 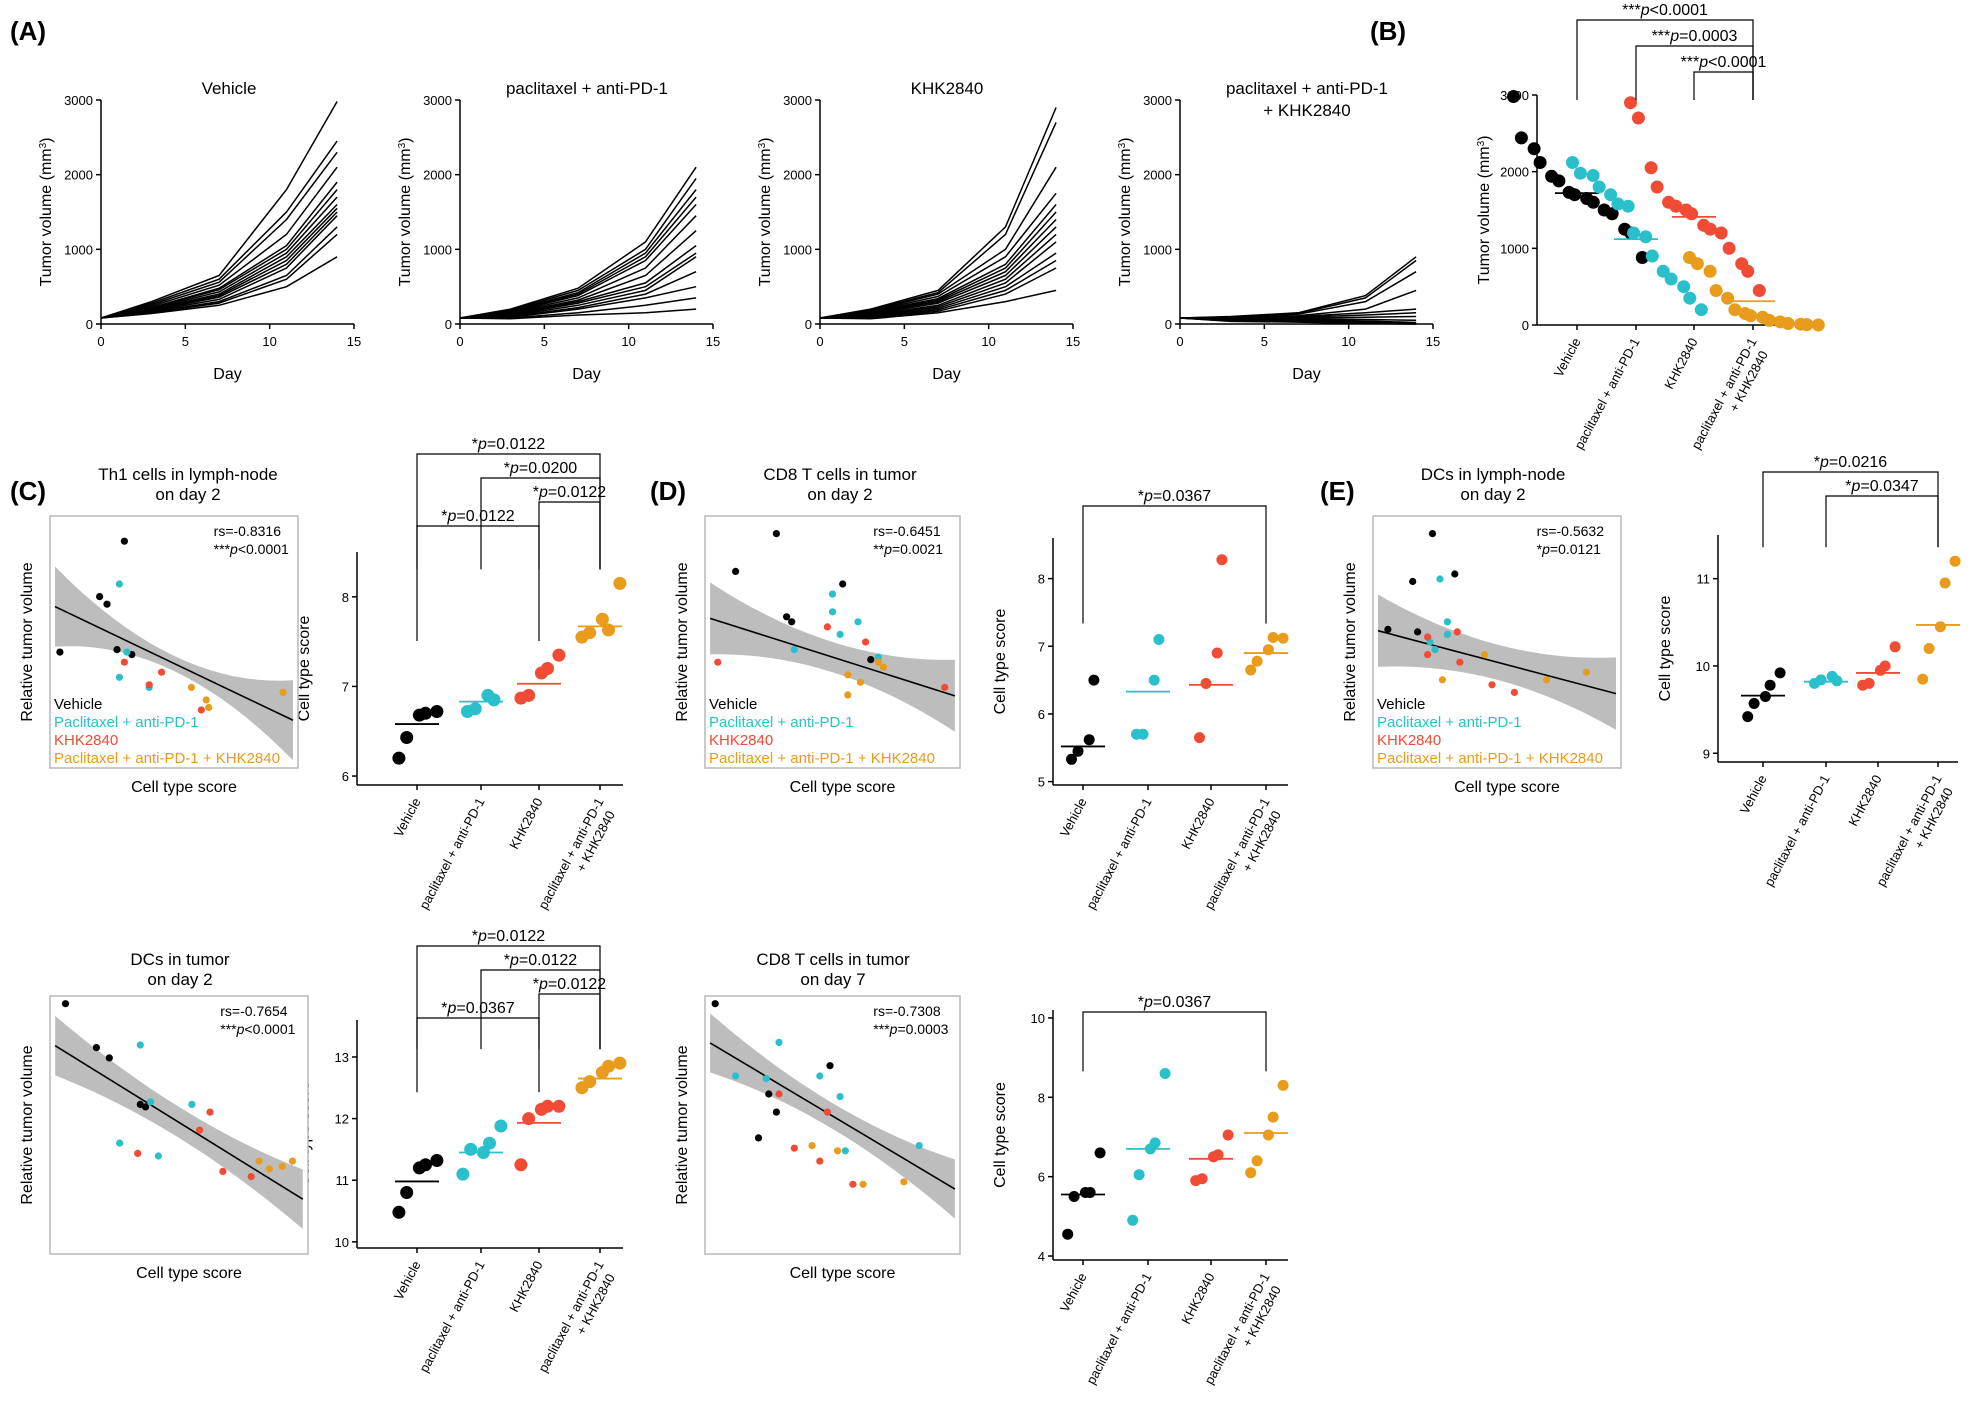 What do you see at coordinates (907, 531) in the screenshot?
I see `correlation-coefficient: rs=-0.6451` at bounding box center [907, 531].